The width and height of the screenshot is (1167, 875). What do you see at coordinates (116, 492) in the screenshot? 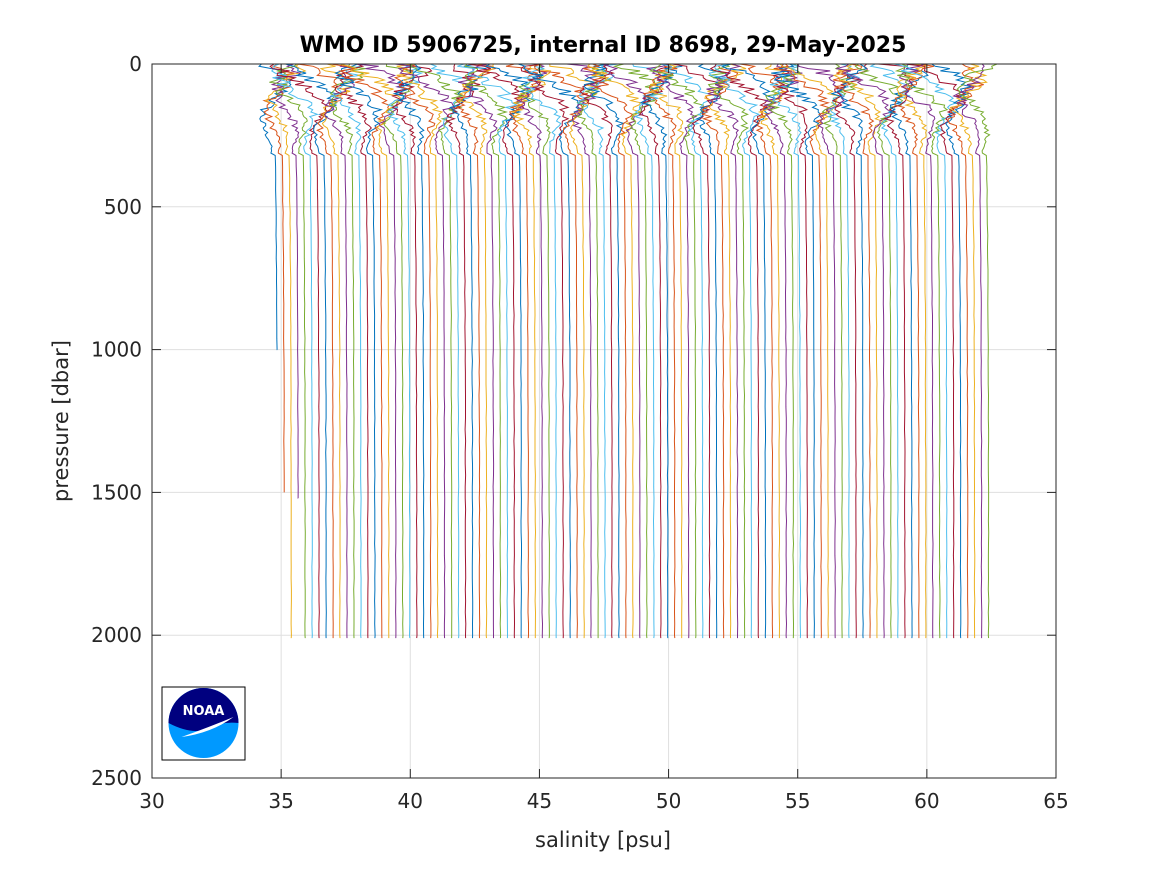
I see `y-tick-label: 1500` at bounding box center [116, 492].